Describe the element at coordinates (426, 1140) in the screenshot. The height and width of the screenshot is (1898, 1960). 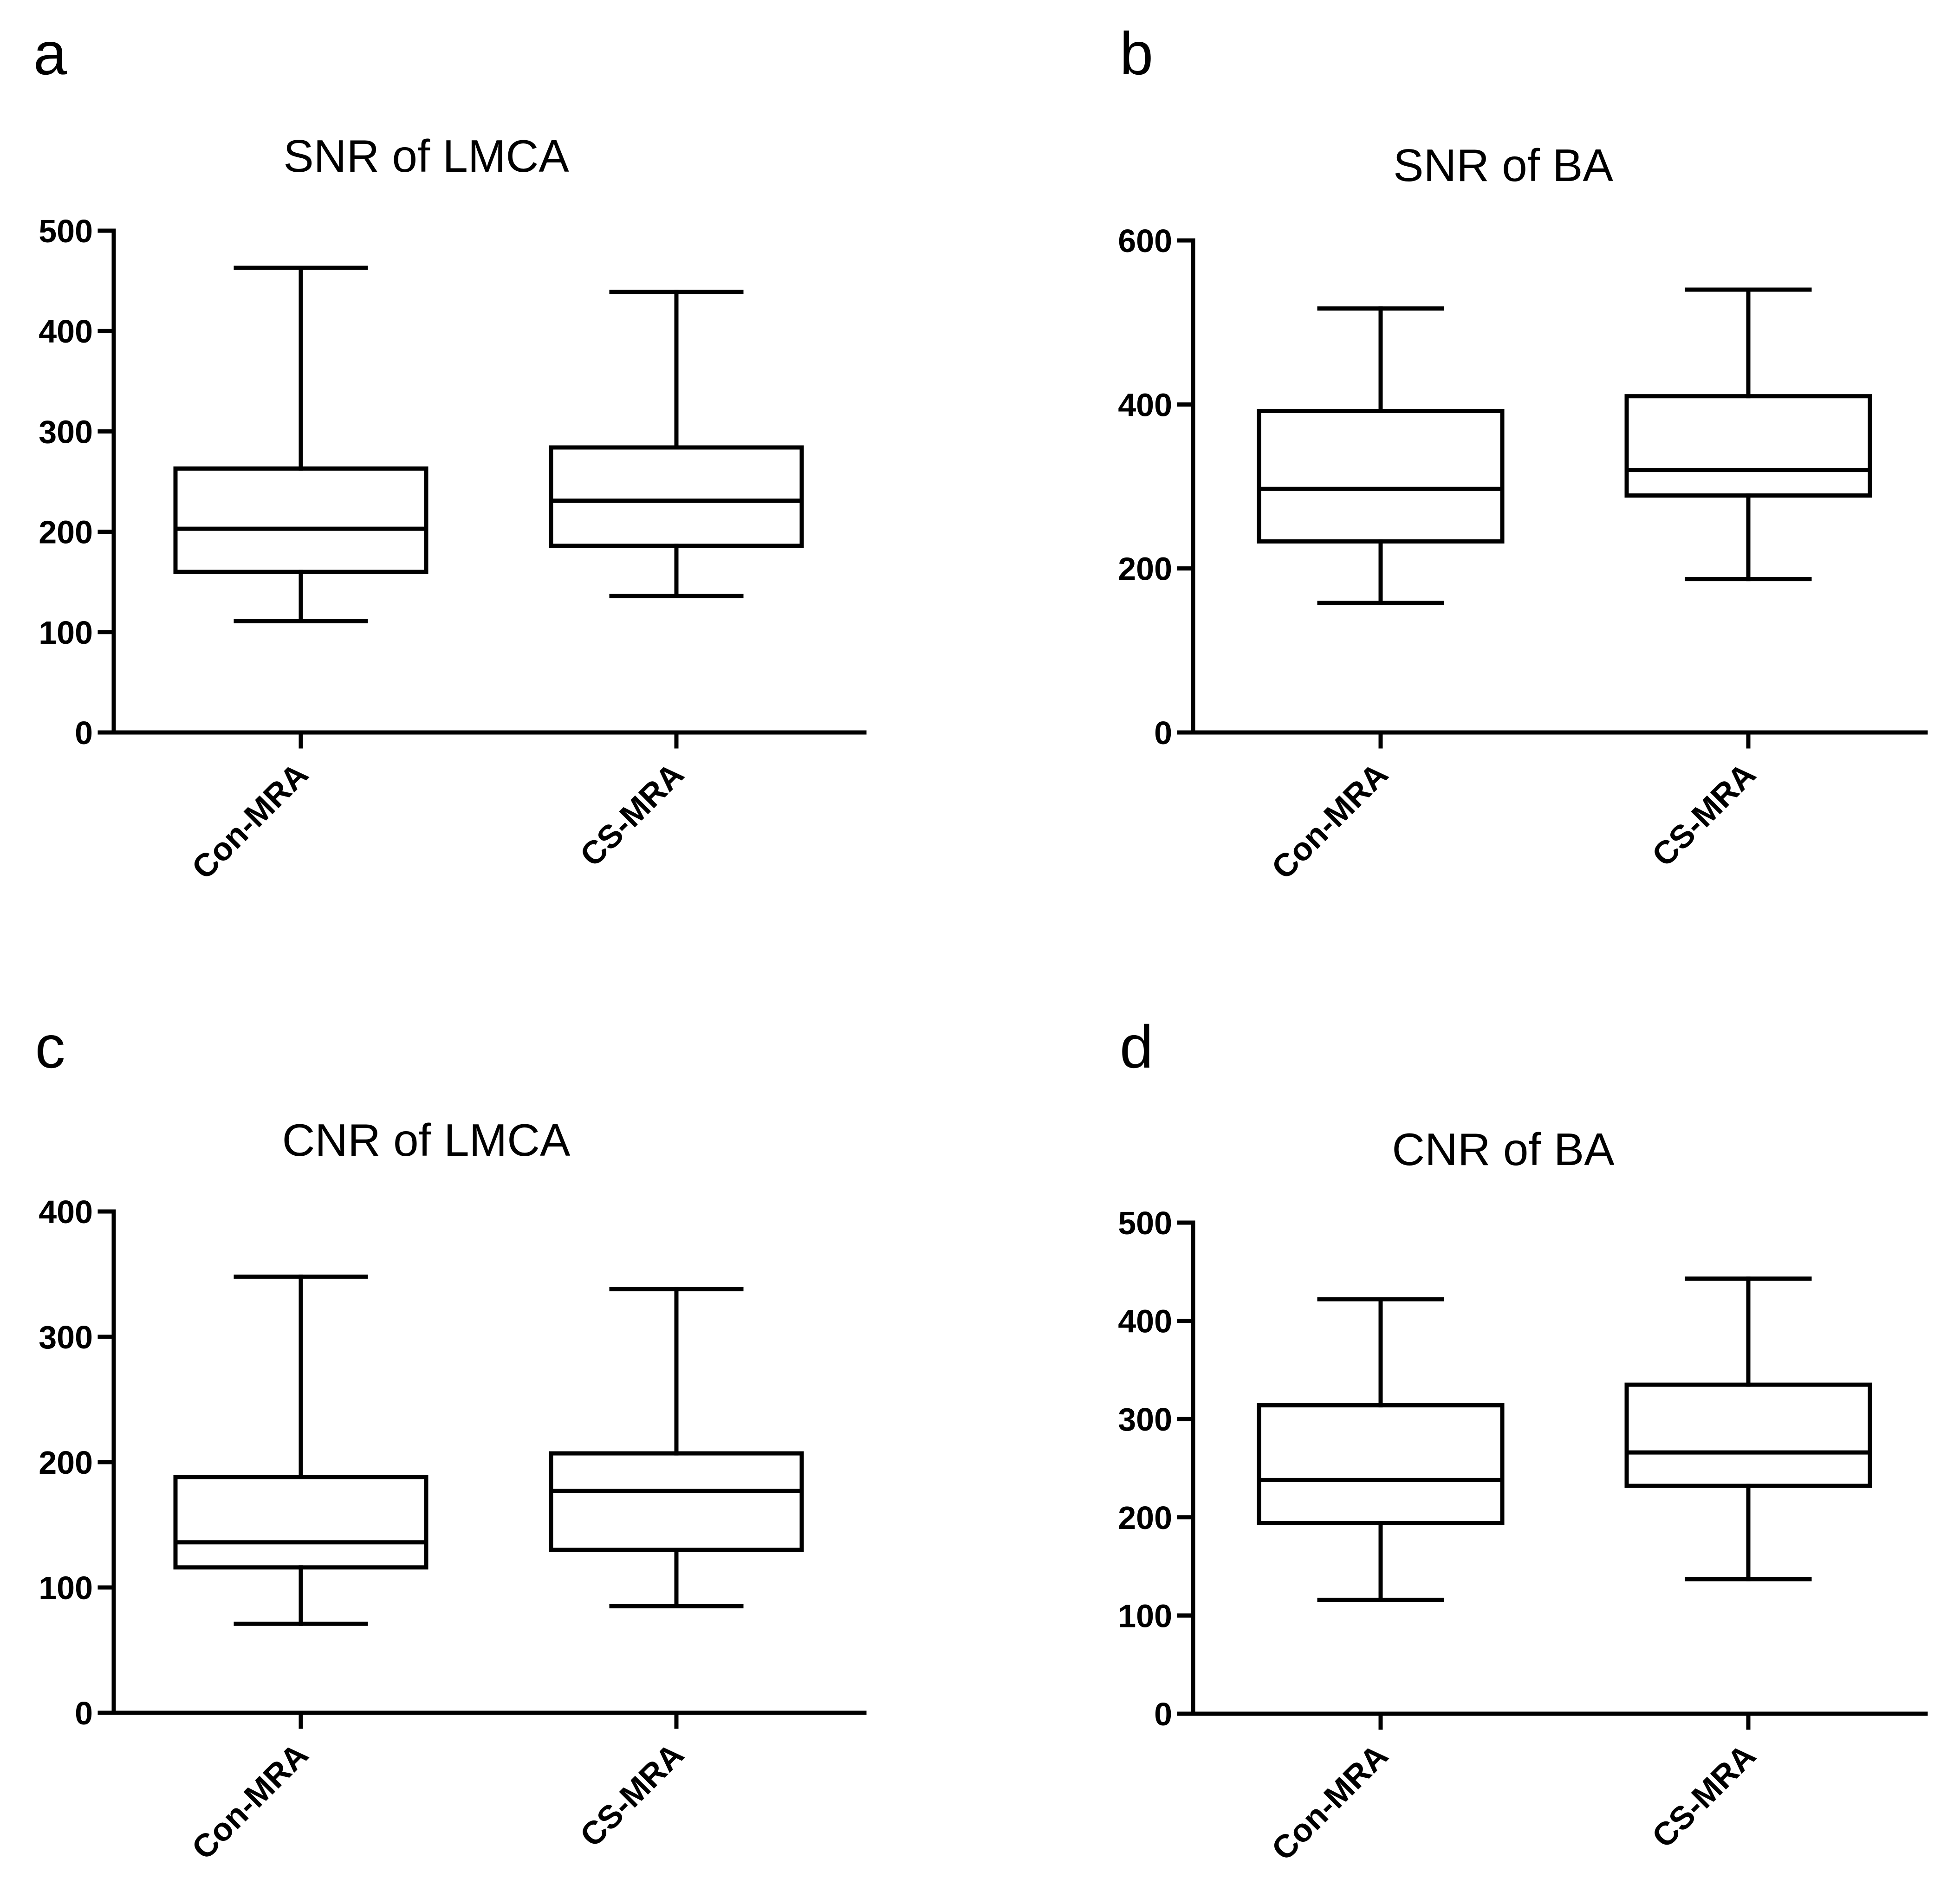
I see `chart-title: CNR of LMCA` at that location.